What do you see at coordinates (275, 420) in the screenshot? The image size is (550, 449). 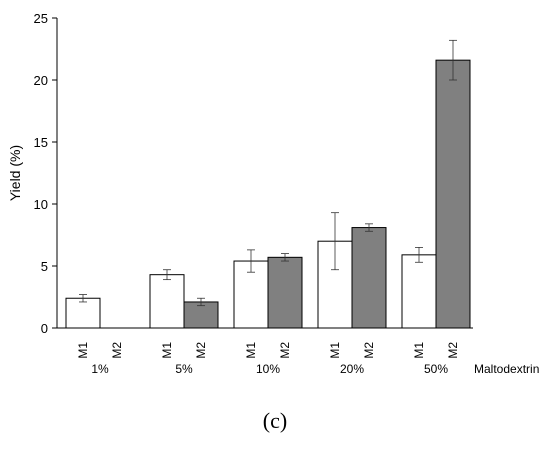 I see `panel-label: (c)` at bounding box center [275, 420].